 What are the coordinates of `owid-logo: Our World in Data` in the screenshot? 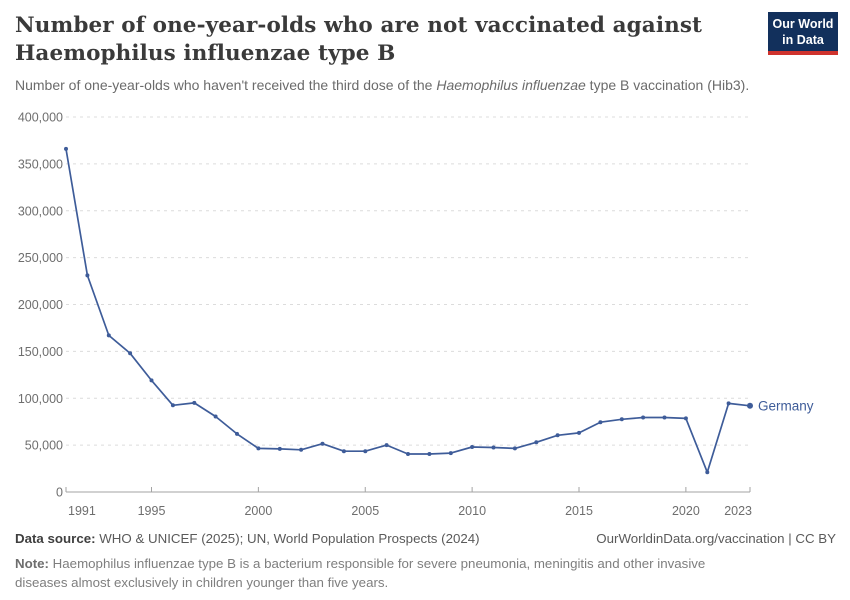 It's located at (803, 33).